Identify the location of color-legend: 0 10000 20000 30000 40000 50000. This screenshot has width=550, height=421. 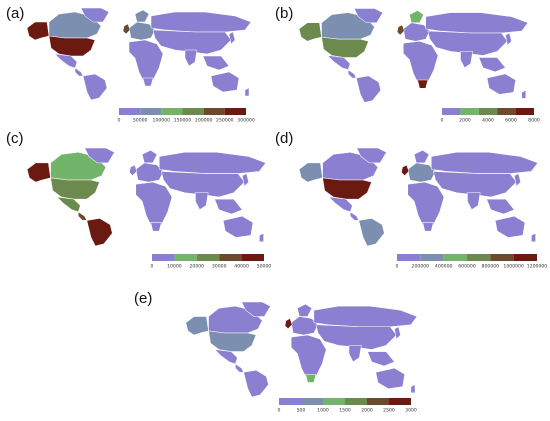
(211, 262).